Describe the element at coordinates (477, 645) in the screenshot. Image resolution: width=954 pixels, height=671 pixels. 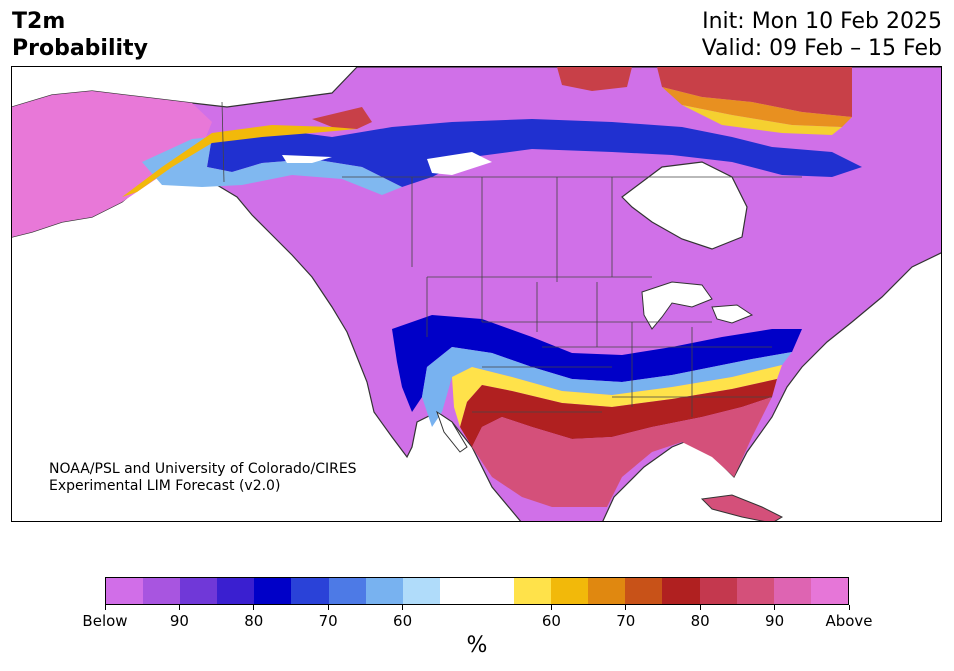
I see `colorbar-unit: %` at that location.